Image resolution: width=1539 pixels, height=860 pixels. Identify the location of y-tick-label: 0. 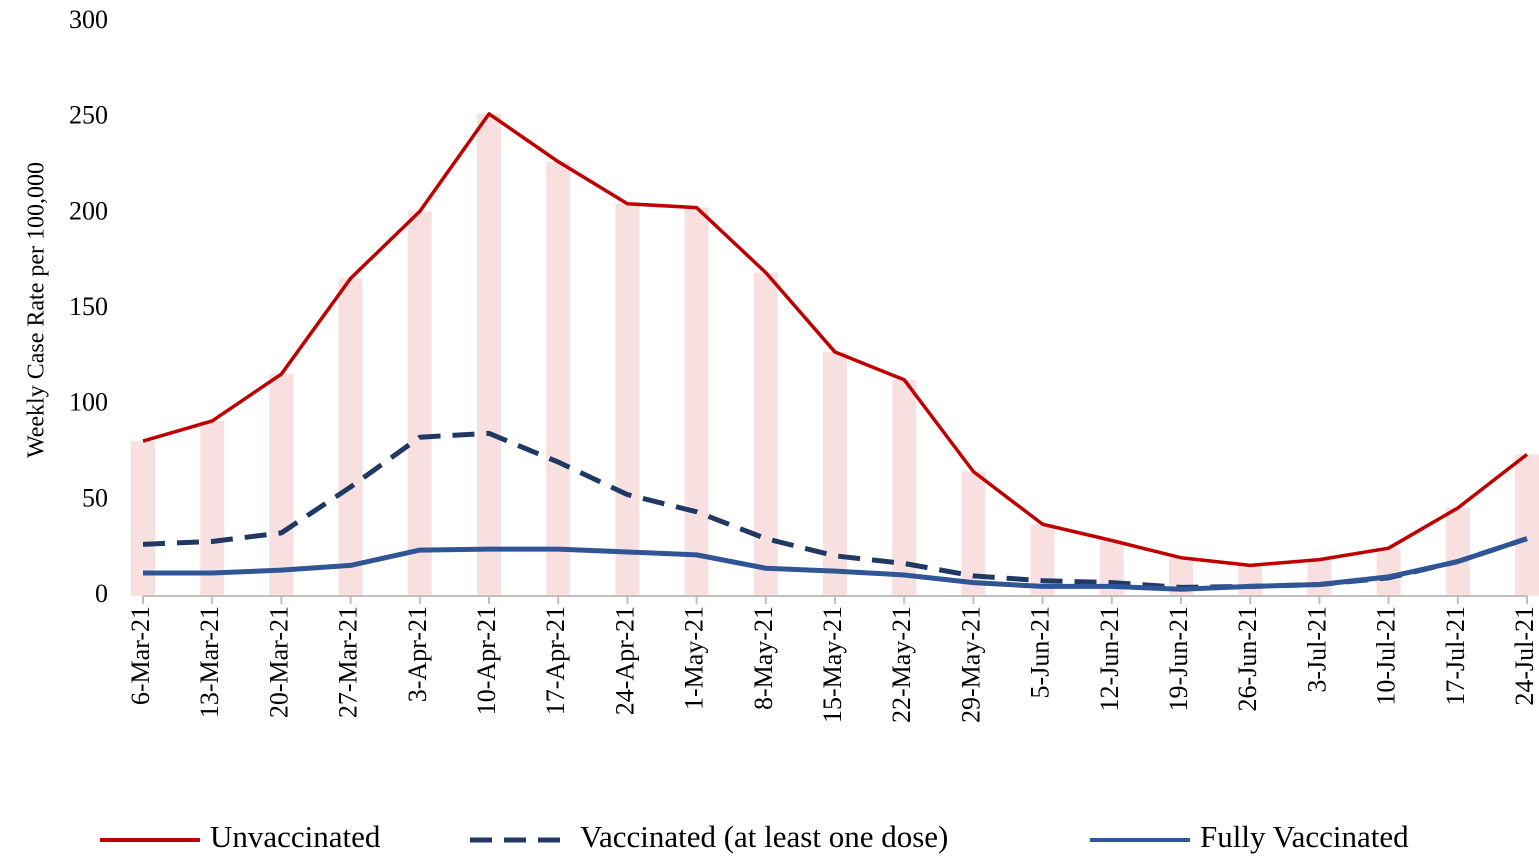
(101, 593).